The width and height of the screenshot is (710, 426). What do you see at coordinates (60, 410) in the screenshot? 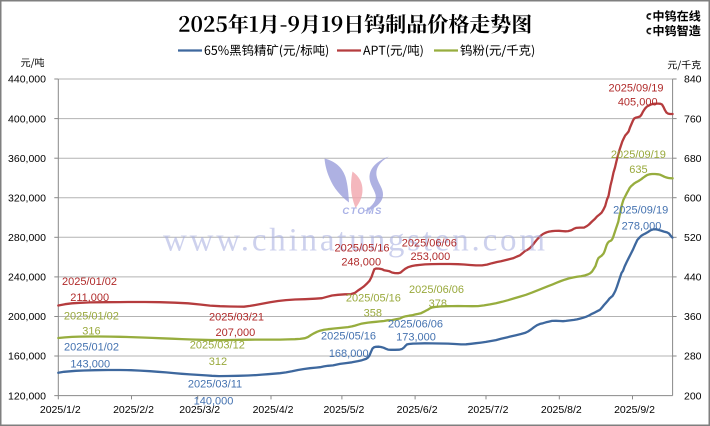
I see `svg-text: 2025/1/2` at bounding box center [60, 410].